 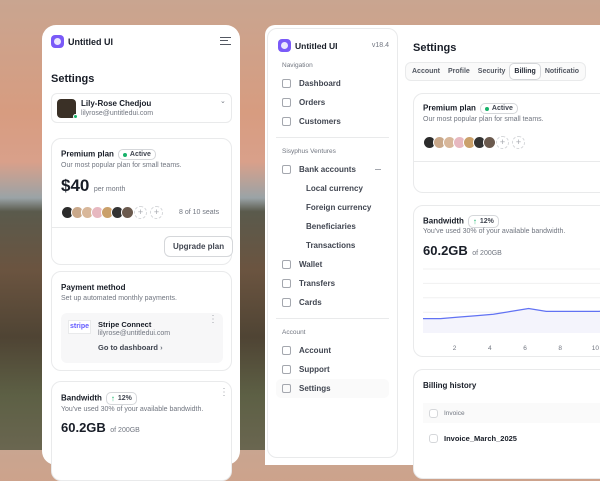 What do you see at coordinates (327, 169) in the screenshot?
I see `sidebar-item-label: Bank accounts` at bounding box center [327, 169].